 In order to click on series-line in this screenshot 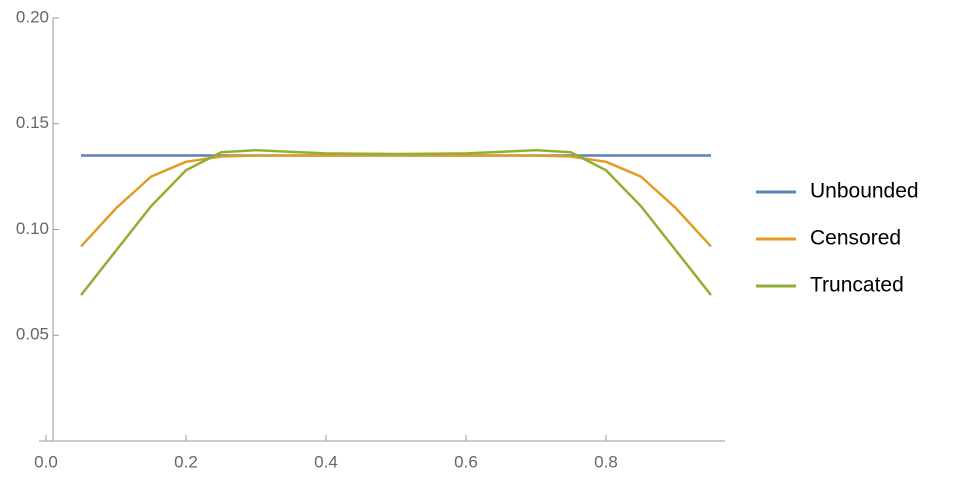, I will do `click(396, 201)`.